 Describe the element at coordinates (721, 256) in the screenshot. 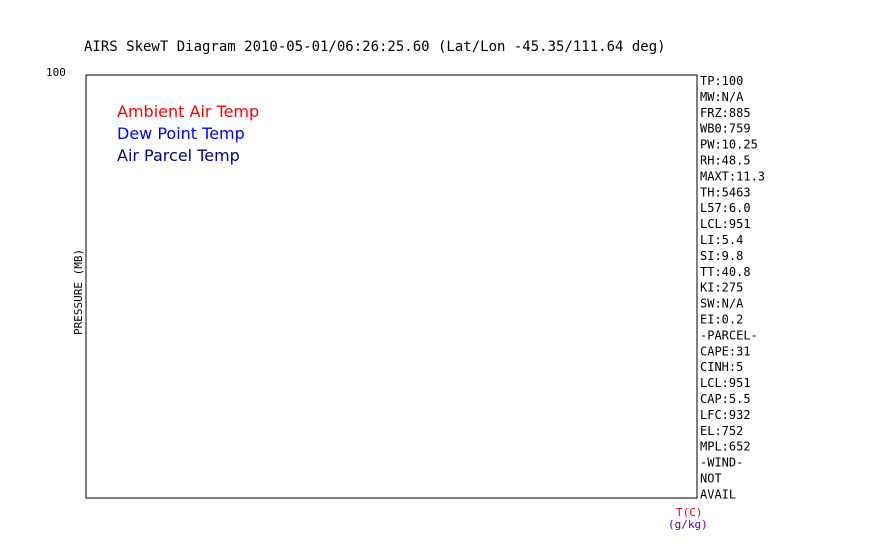

I see `index-label: SI:9.8` at that location.